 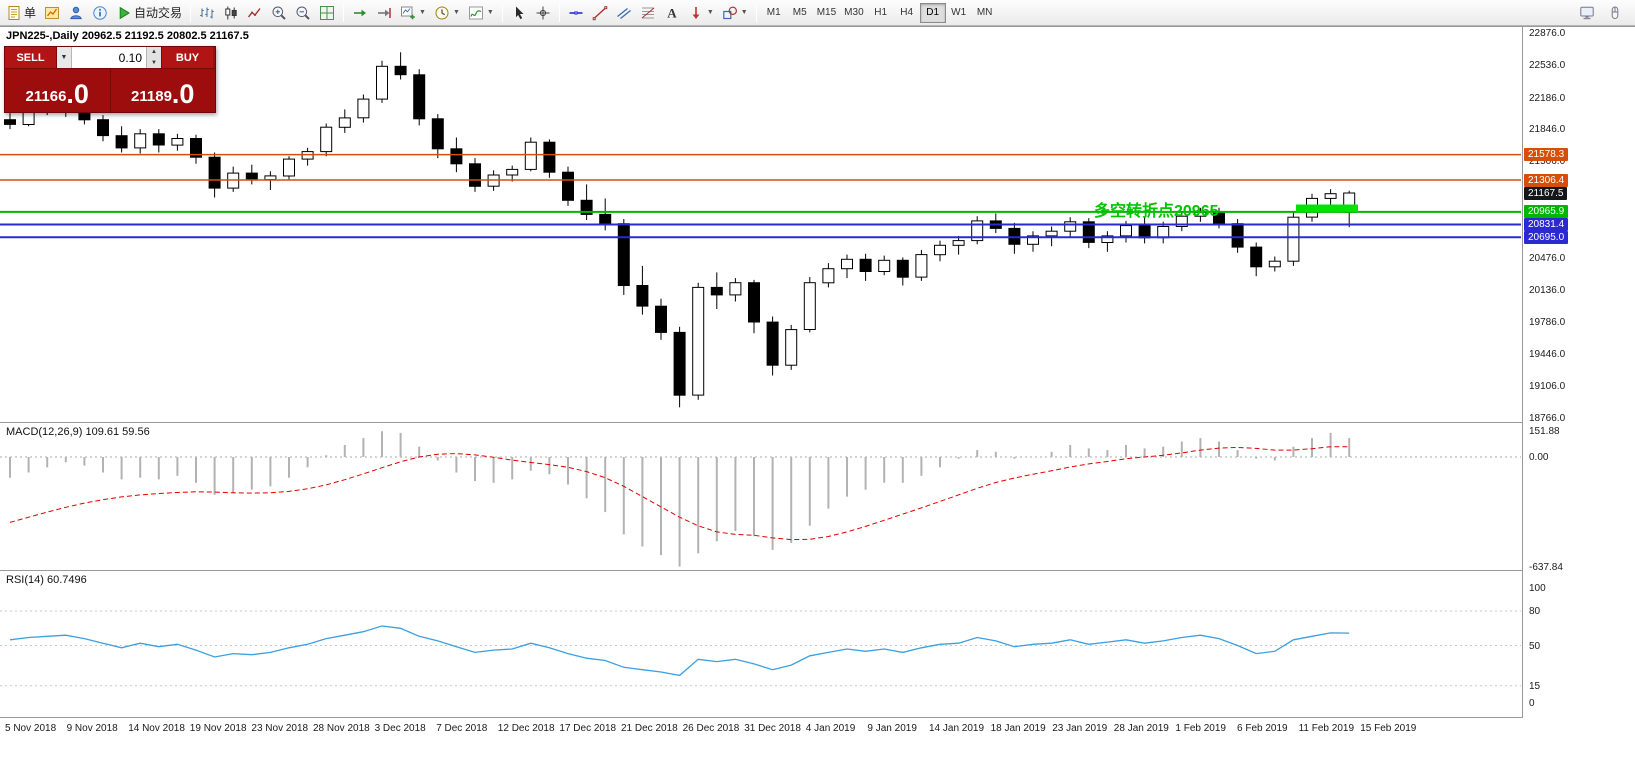 I want to click on mouse-settings-button, so click(x=1615, y=13).